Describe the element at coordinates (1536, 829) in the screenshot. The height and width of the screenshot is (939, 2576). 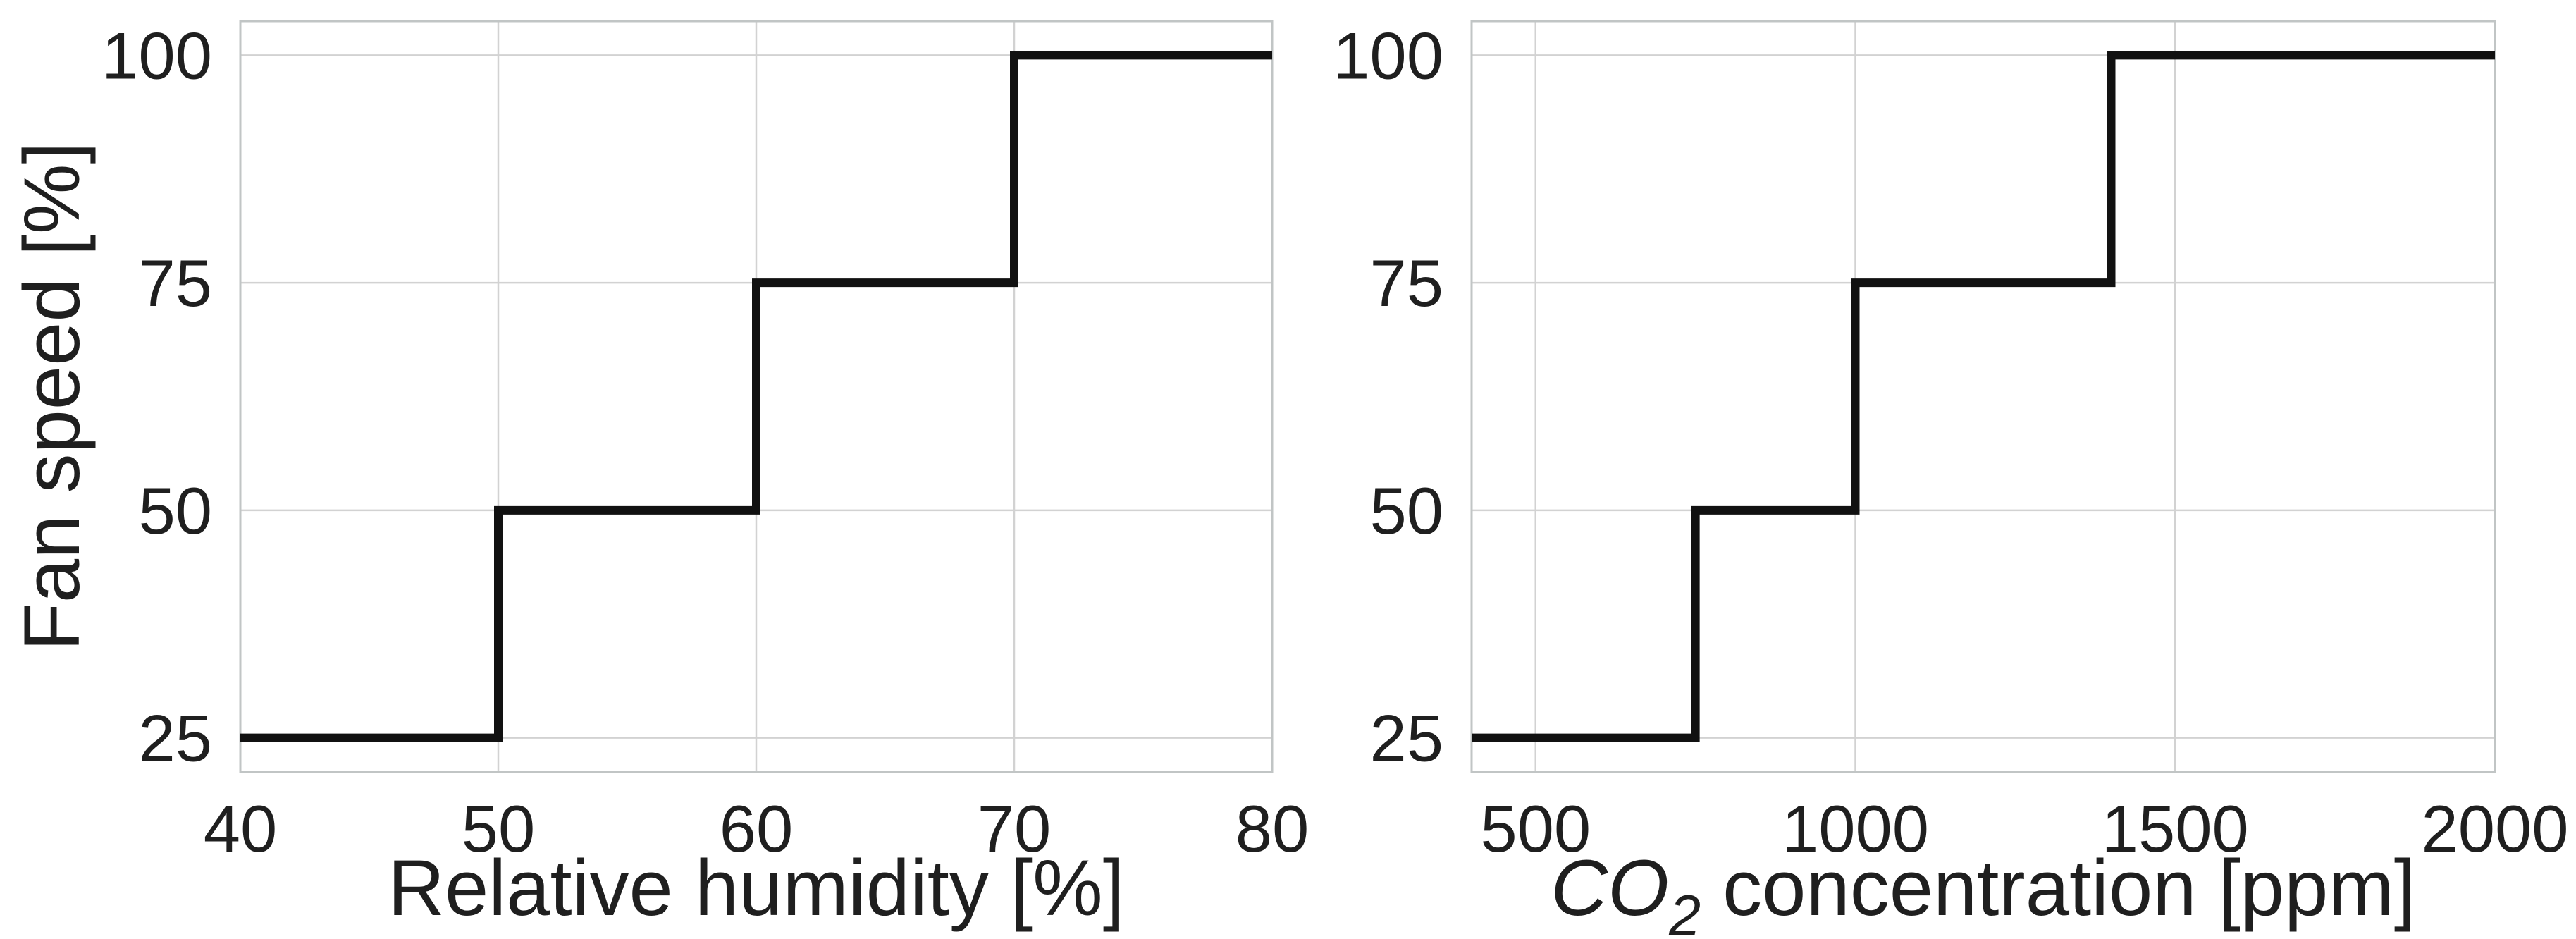
I see `x-tick-label: 500` at that location.